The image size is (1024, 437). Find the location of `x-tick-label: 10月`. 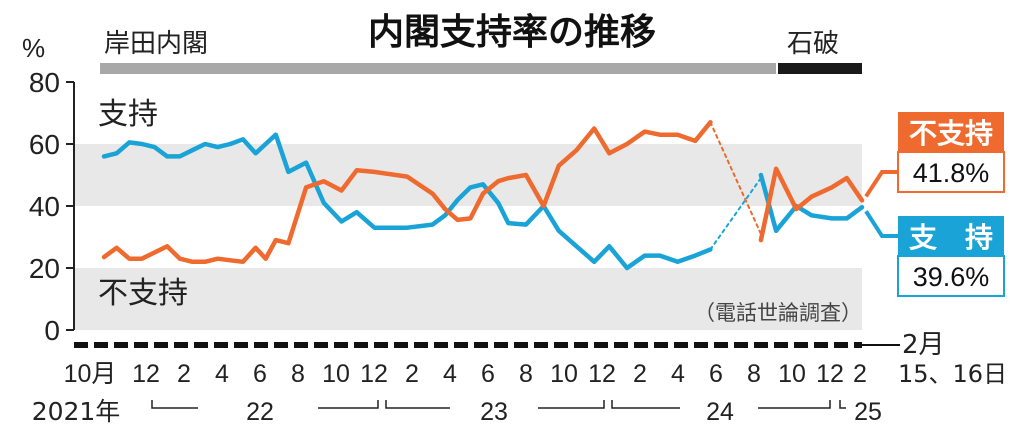

x-tick-label: 10月 is located at coordinates (90, 374).